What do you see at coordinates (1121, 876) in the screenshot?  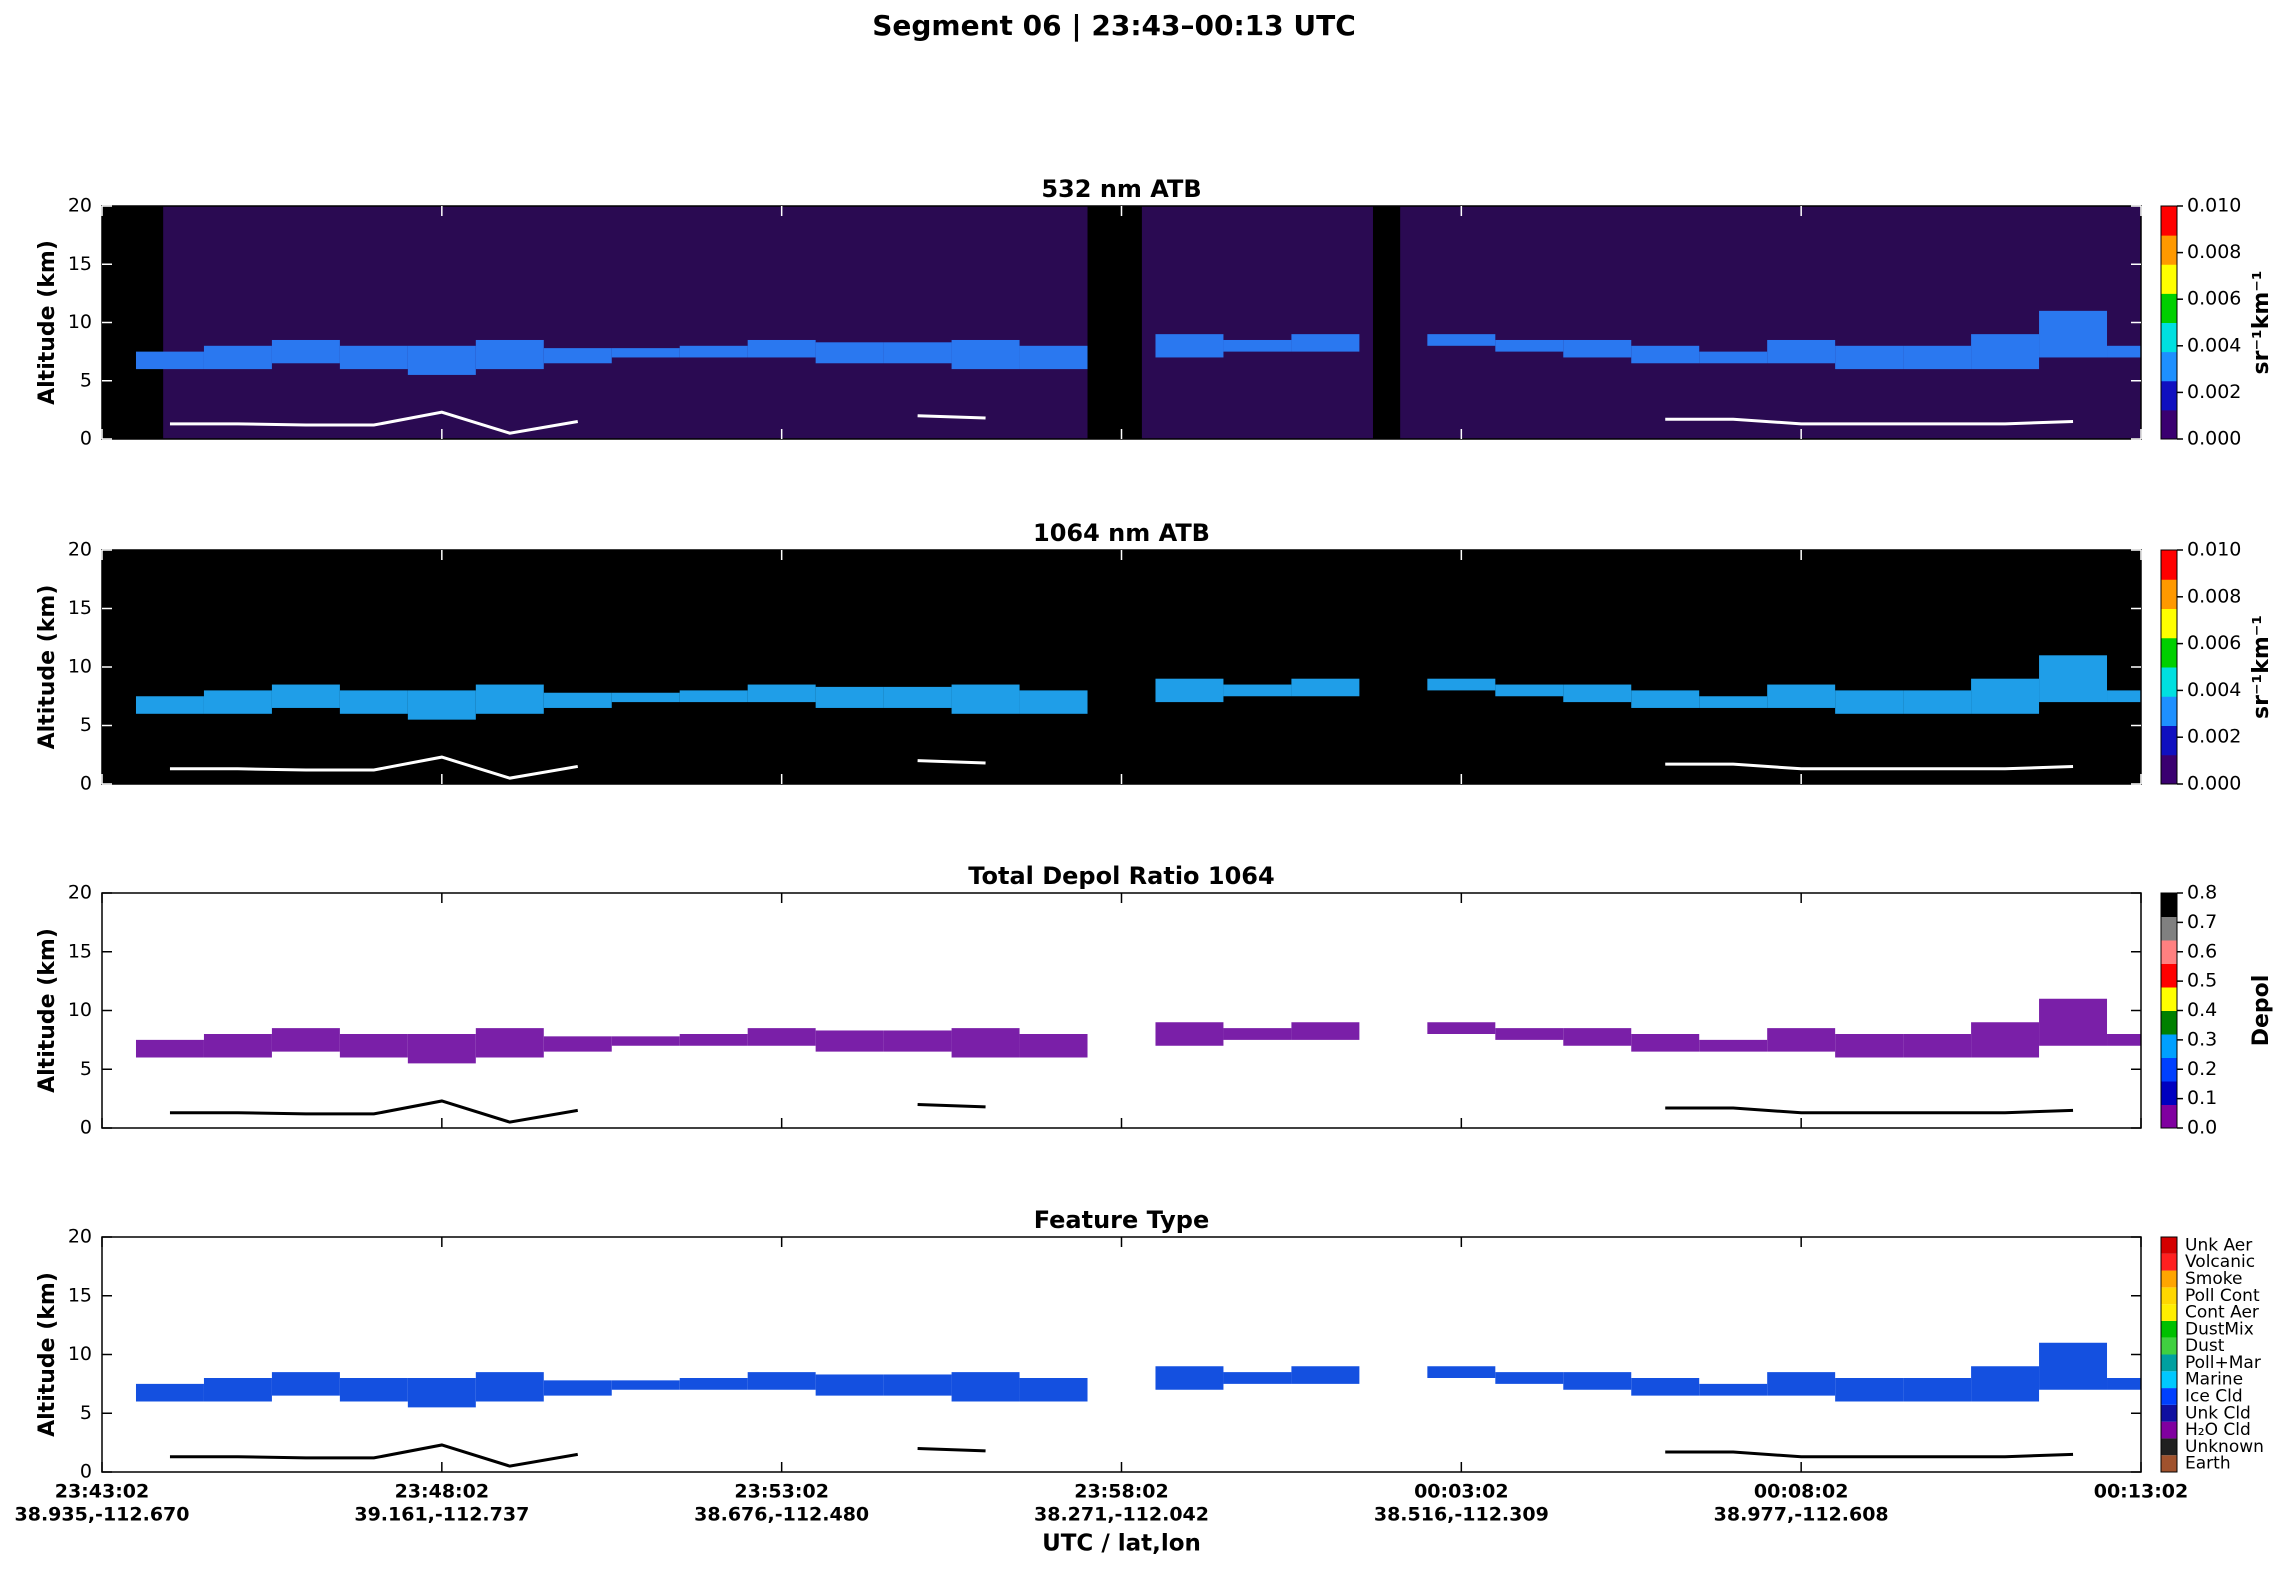 I see `panel-title: Total Depol Ratio 1064` at bounding box center [1121, 876].